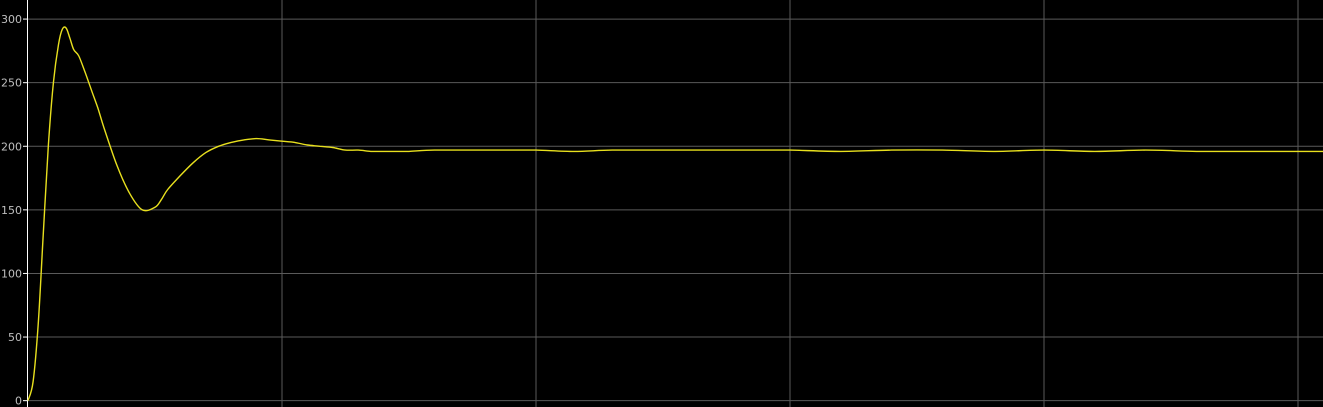 The width and height of the screenshot is (1323, 407). Describe the element at coordinates (15, 337) in the screenshot. I see `y-tick-label: 50` at that location.